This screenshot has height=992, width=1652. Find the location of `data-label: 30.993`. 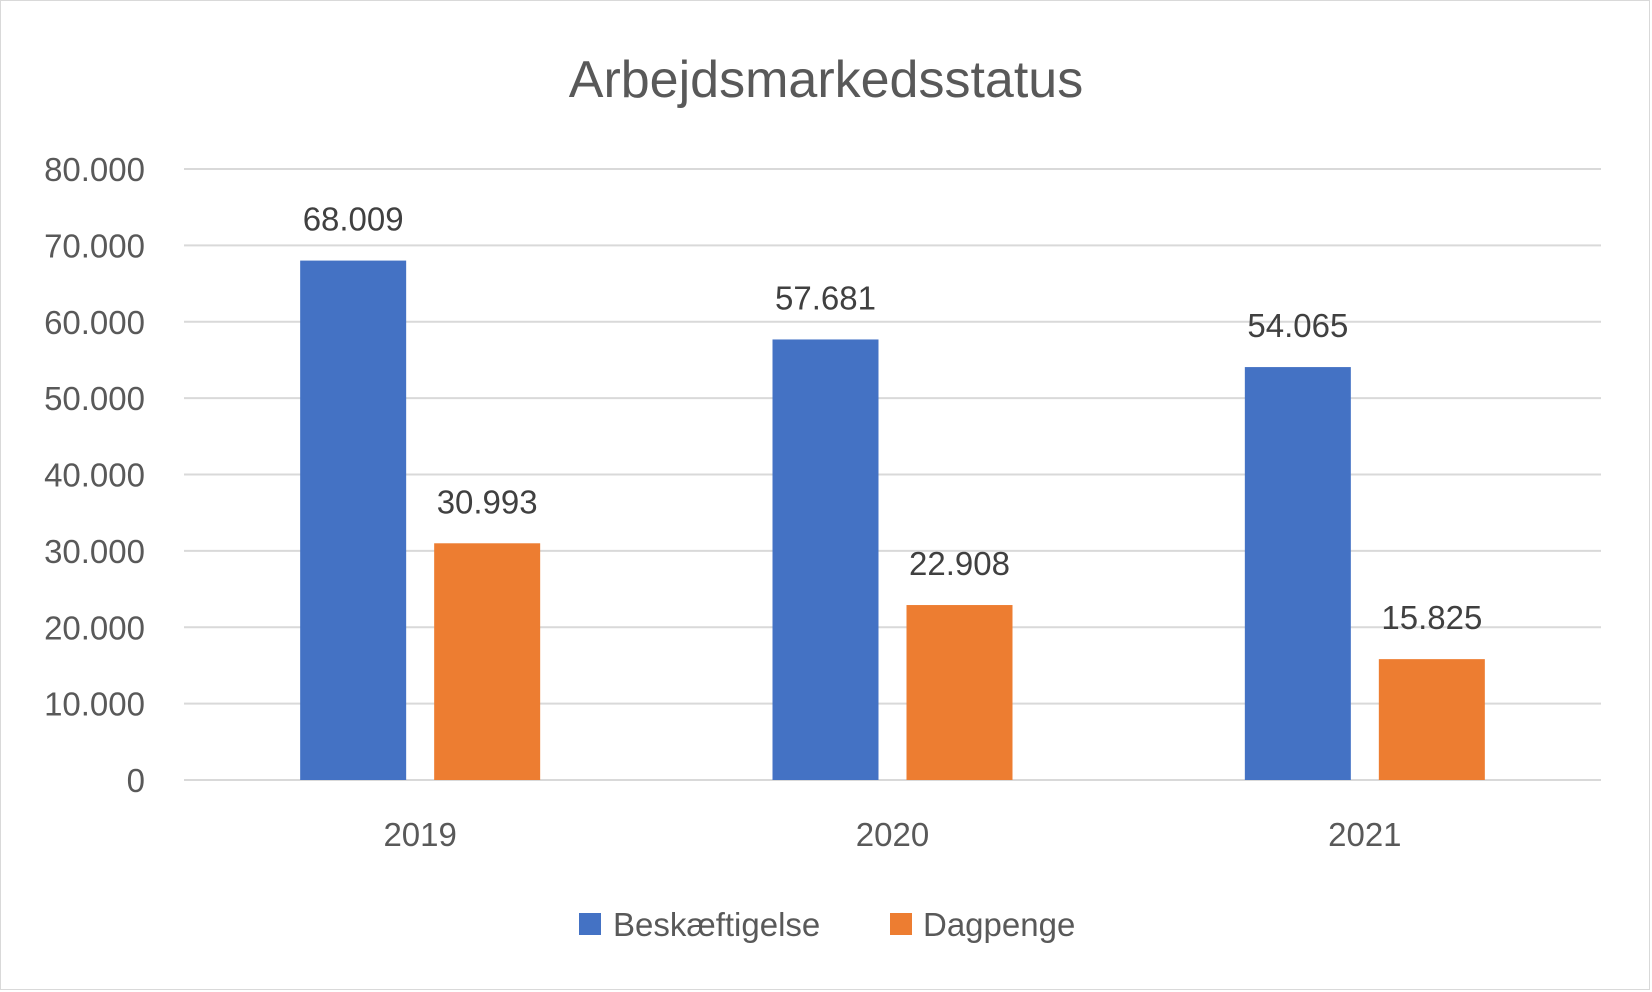

data-label: 30.993 is located at coordinates (487, 501).